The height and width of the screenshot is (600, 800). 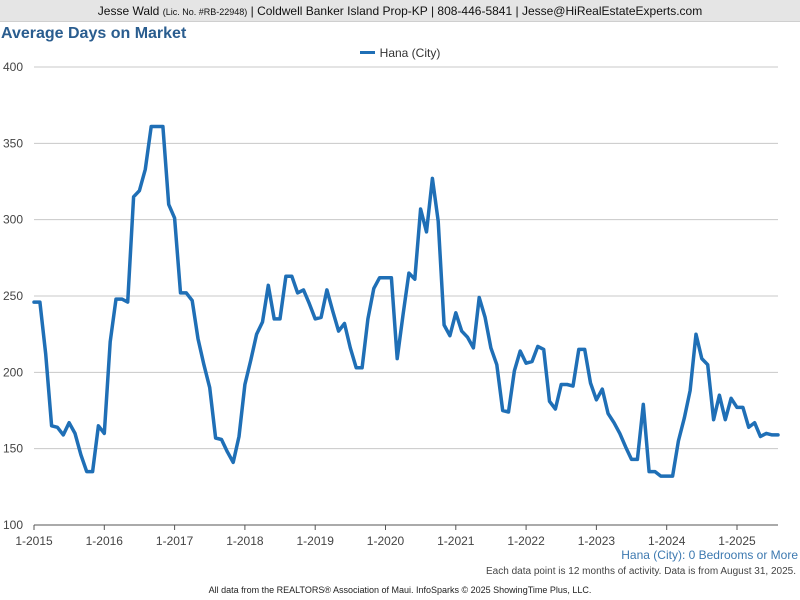 I want to click on agent-email: Jesse@HiRealEstateExperts.com, so click(x=612, y=11).